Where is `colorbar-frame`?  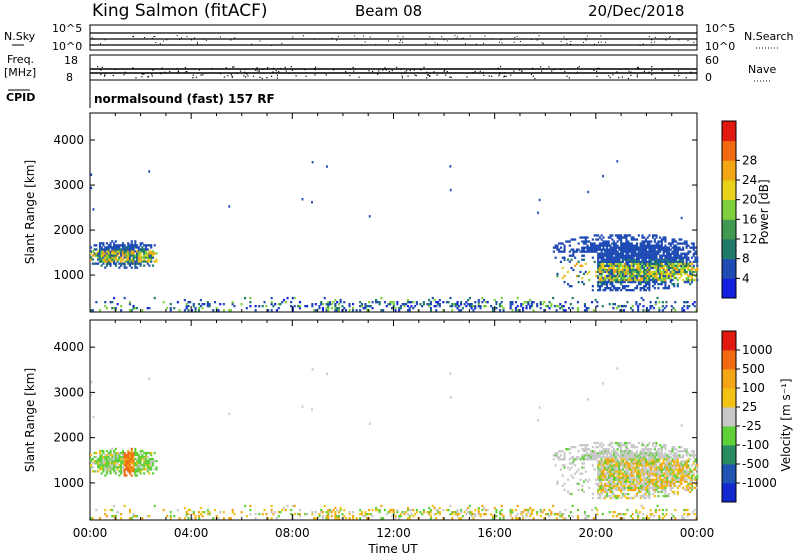 colorbar-frame is located at coordinates (729, 416).